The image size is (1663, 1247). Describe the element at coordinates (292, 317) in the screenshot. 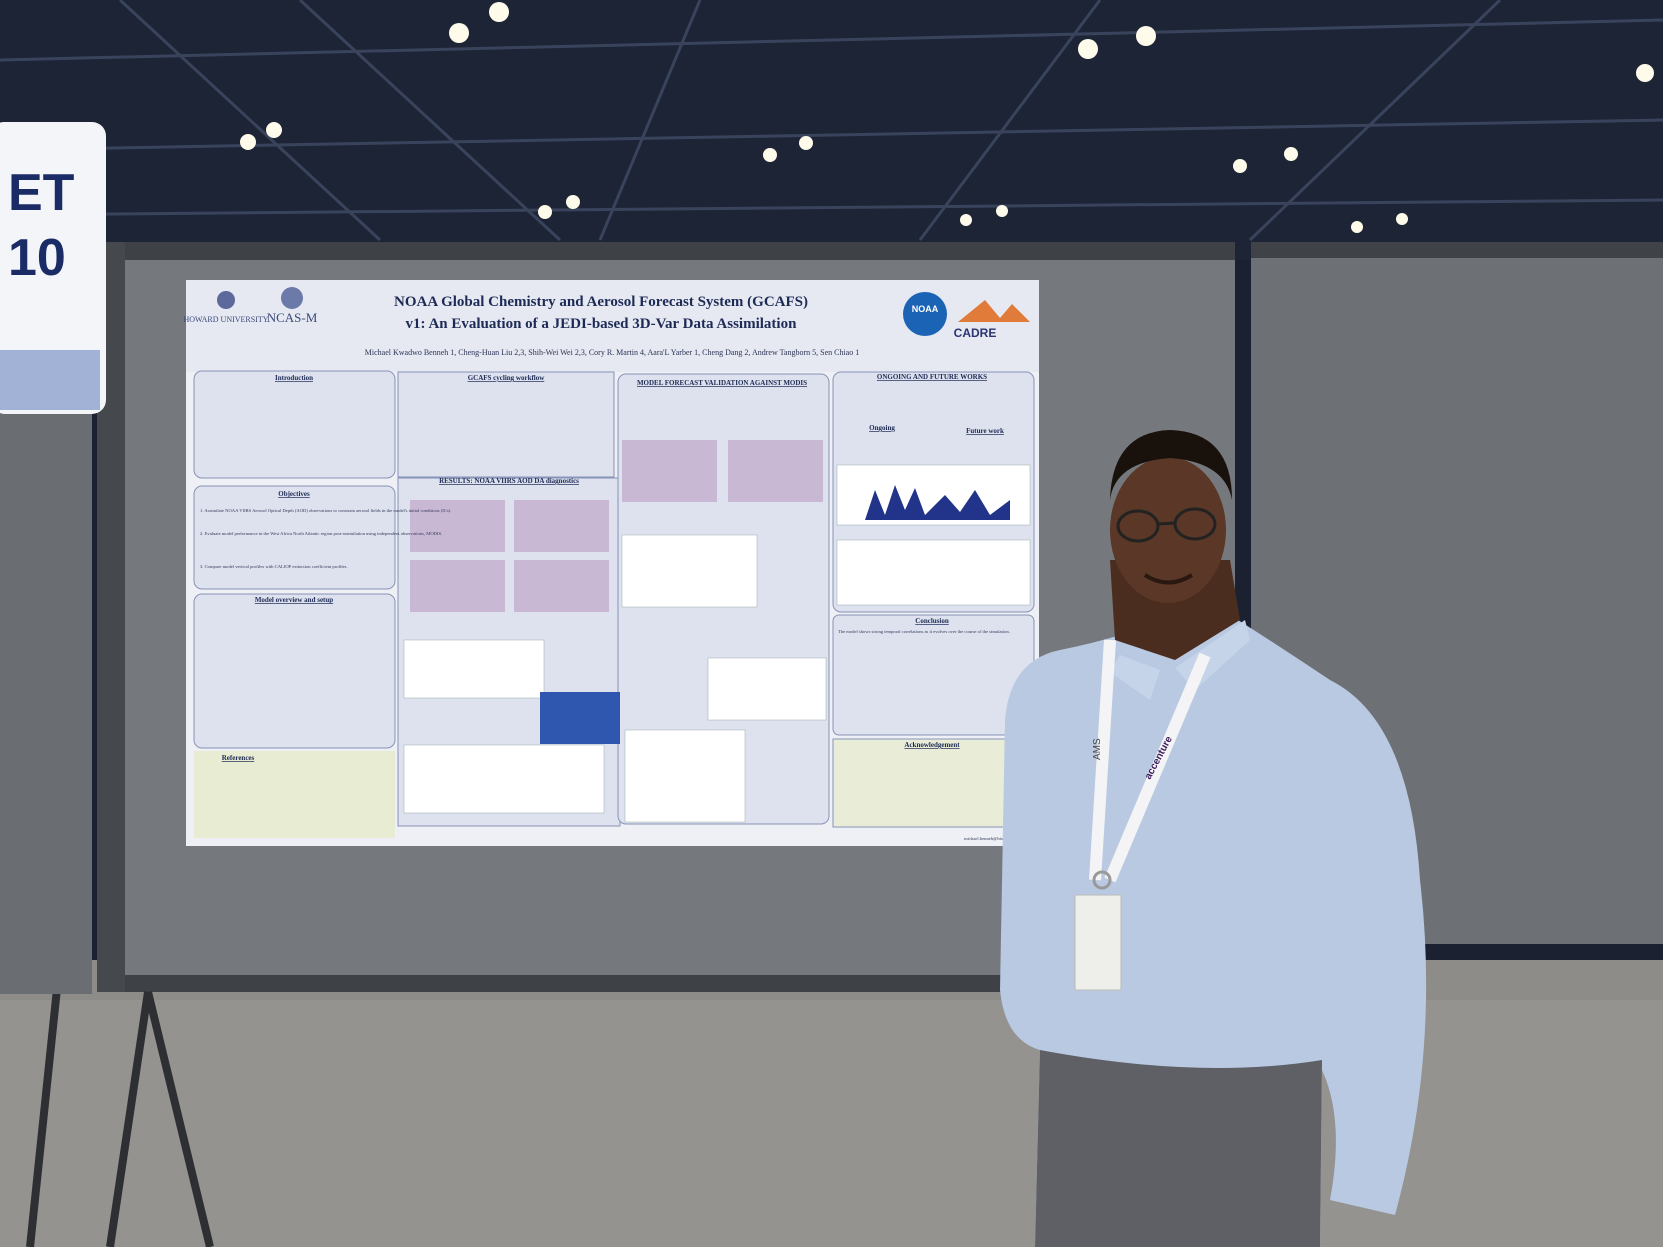

I see `logo: NCAS-M` at that location.